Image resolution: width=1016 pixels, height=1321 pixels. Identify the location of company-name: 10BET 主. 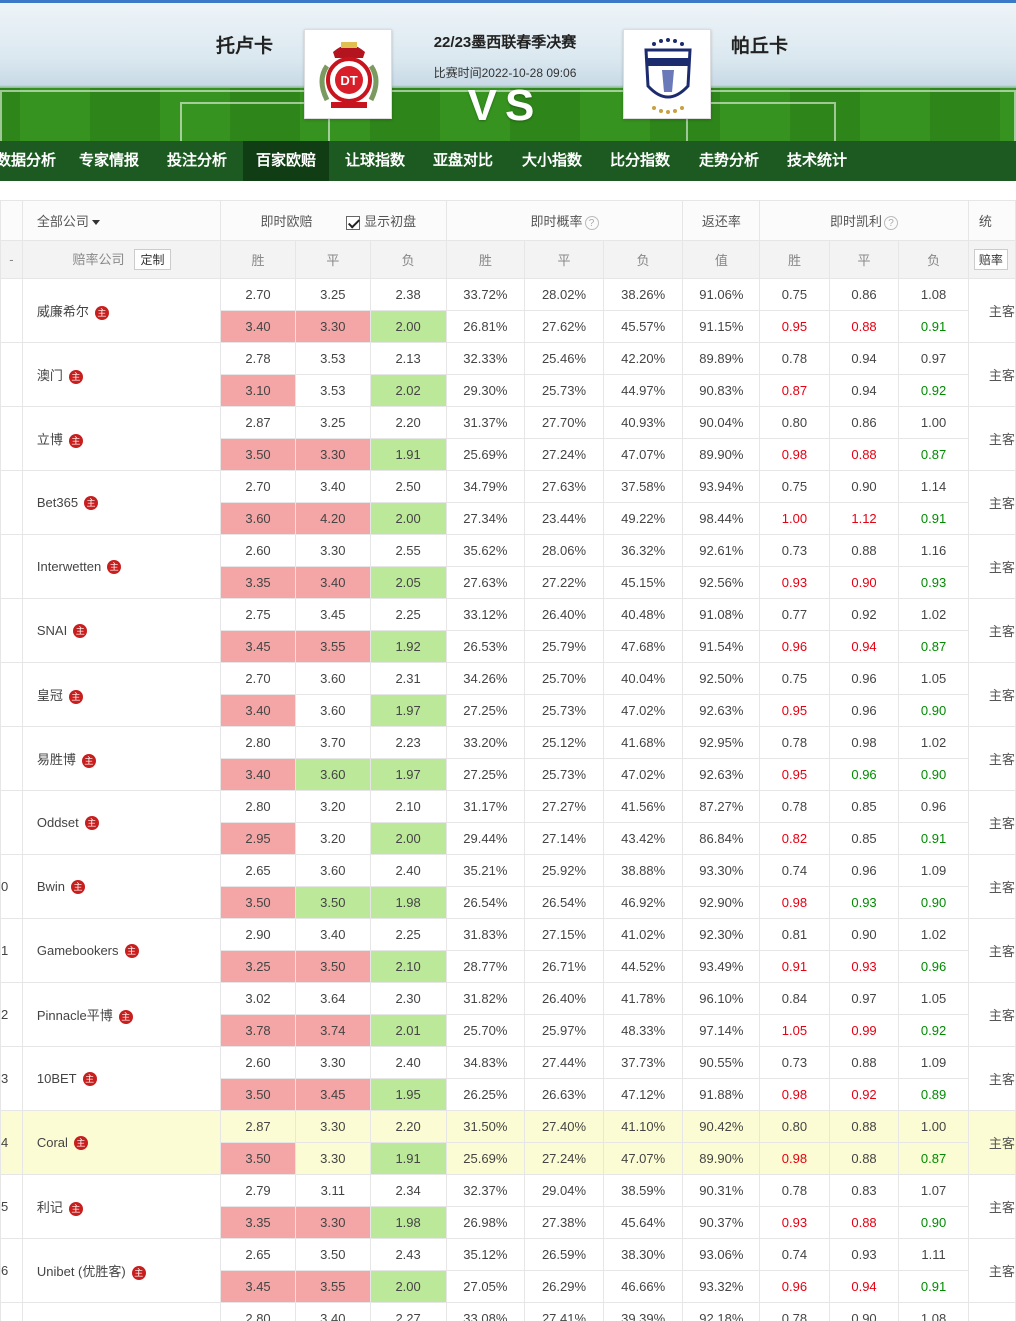
(121, 1078).